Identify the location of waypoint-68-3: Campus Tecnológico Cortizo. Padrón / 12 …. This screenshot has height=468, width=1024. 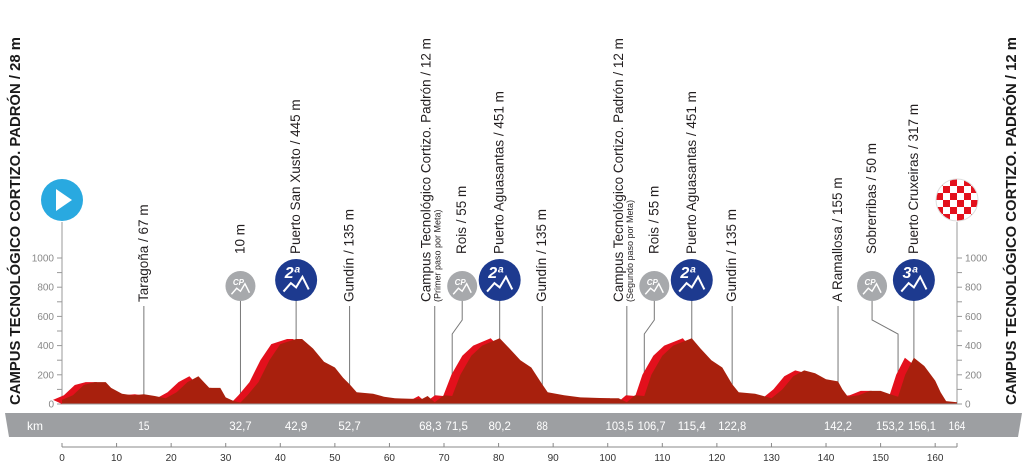
(431, 170).